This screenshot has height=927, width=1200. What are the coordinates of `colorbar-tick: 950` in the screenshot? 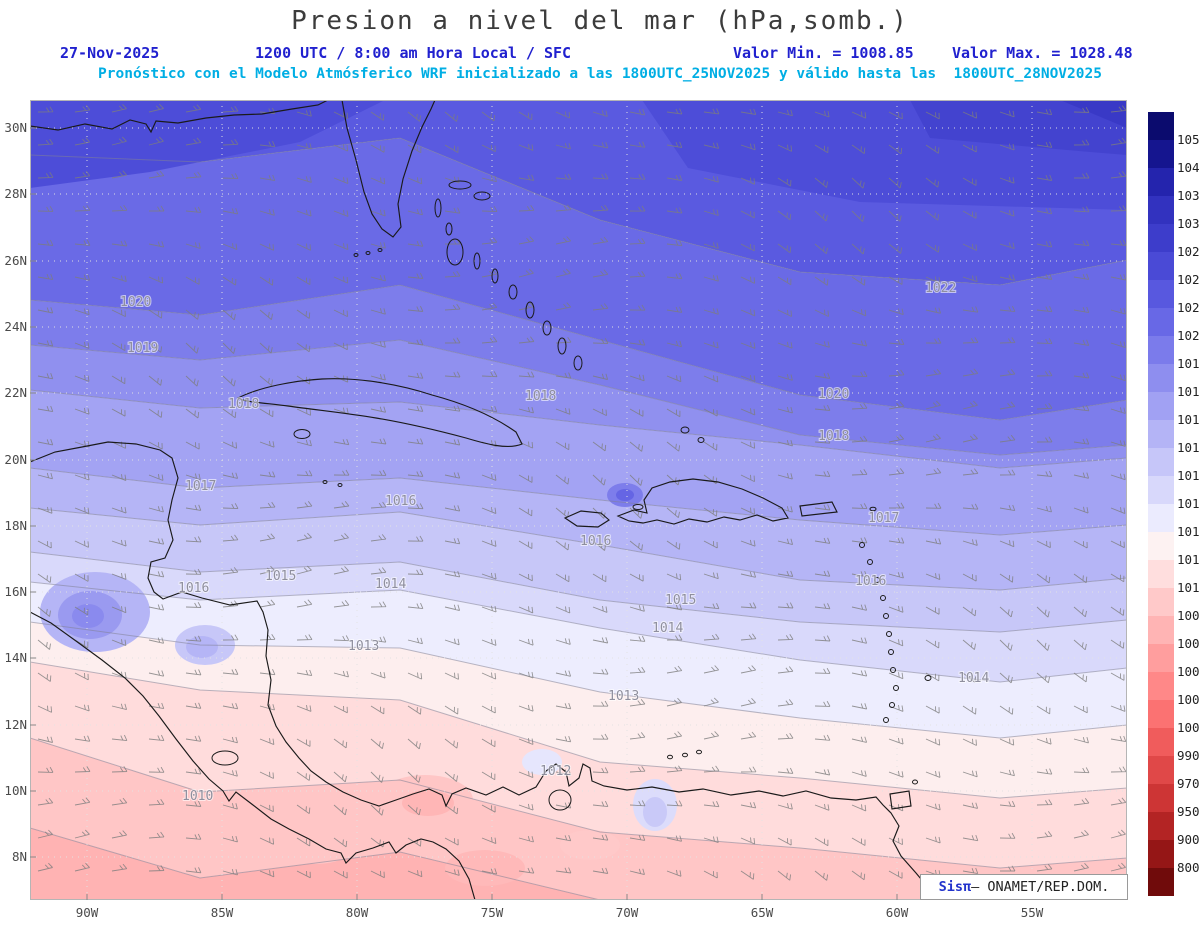 It's located at (1188, 811).